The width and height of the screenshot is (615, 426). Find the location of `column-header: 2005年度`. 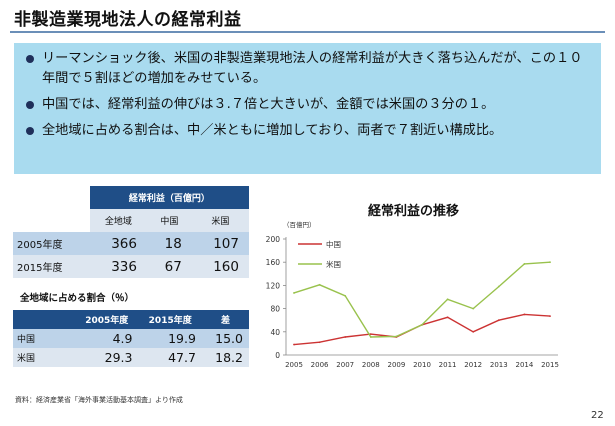

column-header: 2005年度 is located at coordinates (107, 319).